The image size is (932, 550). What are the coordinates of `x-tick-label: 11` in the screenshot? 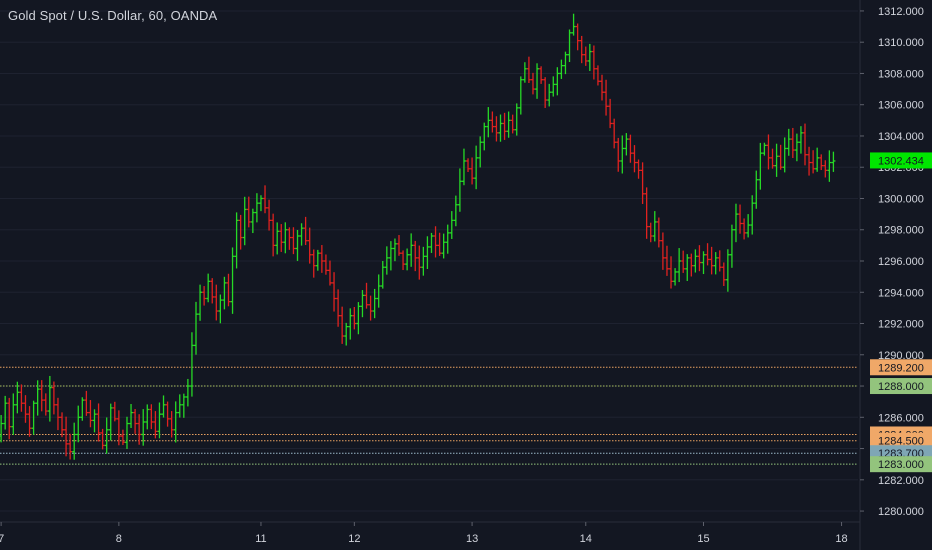 It's located at (260, 539).